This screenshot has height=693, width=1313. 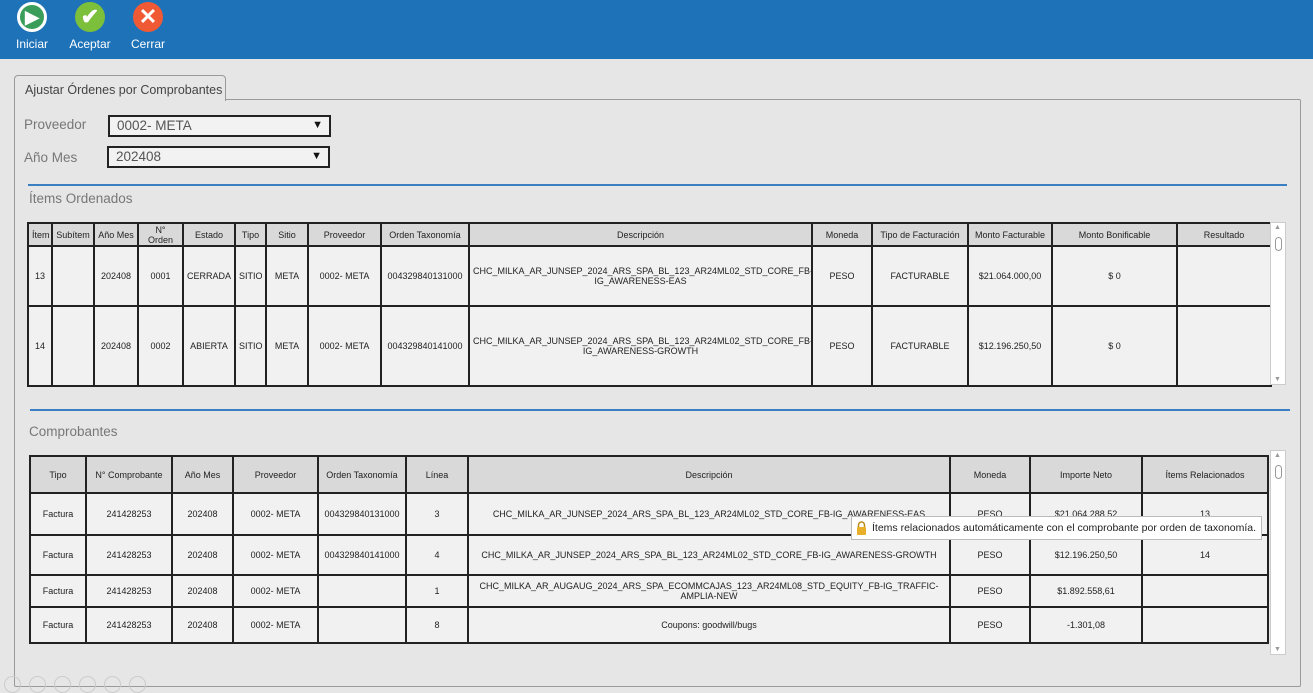 I want to click on edit-icon, so click(x=62, y=684).